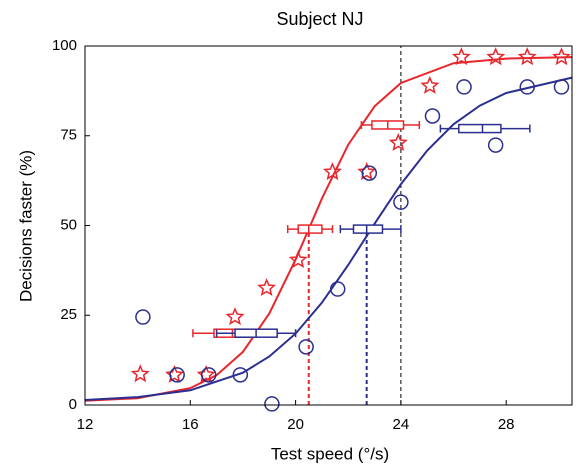  Describe the element at coordinates (64, 45) in the screenshot. I see `y-tick-label: 100` at that location.